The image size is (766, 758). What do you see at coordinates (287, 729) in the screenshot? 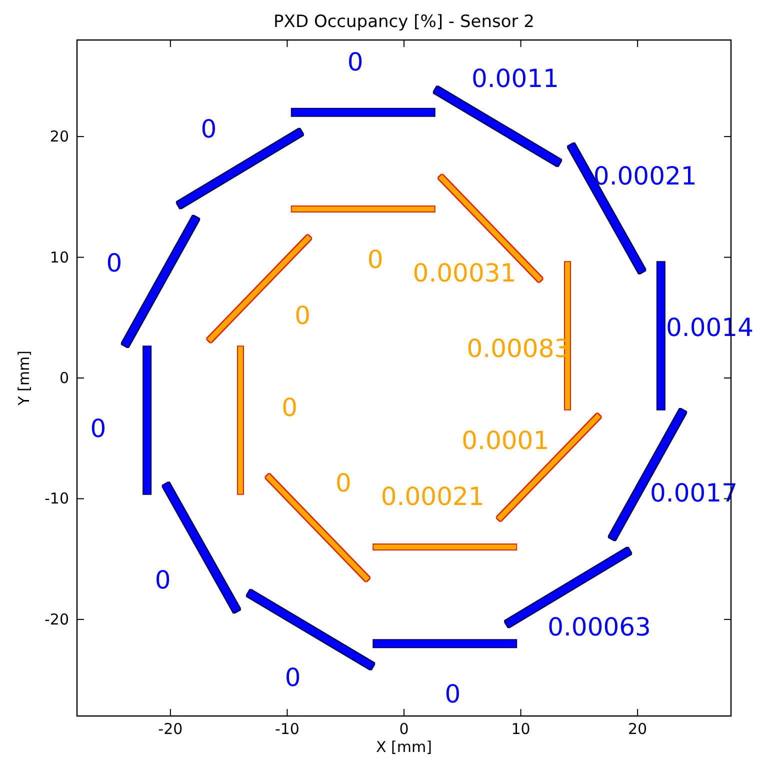
I see `x-tick-label: -10` at bounding box center [287, 729].